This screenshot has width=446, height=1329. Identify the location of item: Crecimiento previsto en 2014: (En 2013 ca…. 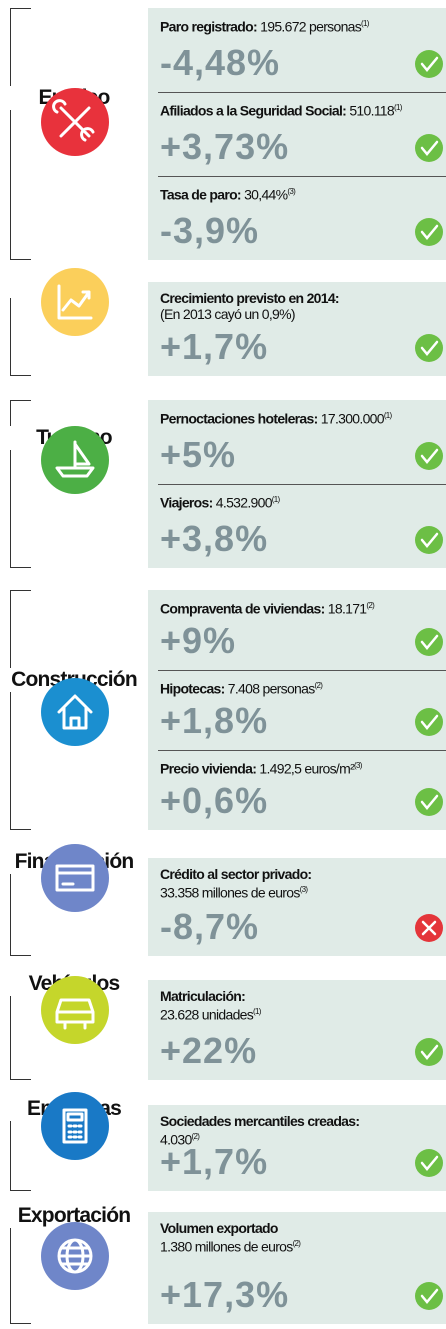
(297, 329).